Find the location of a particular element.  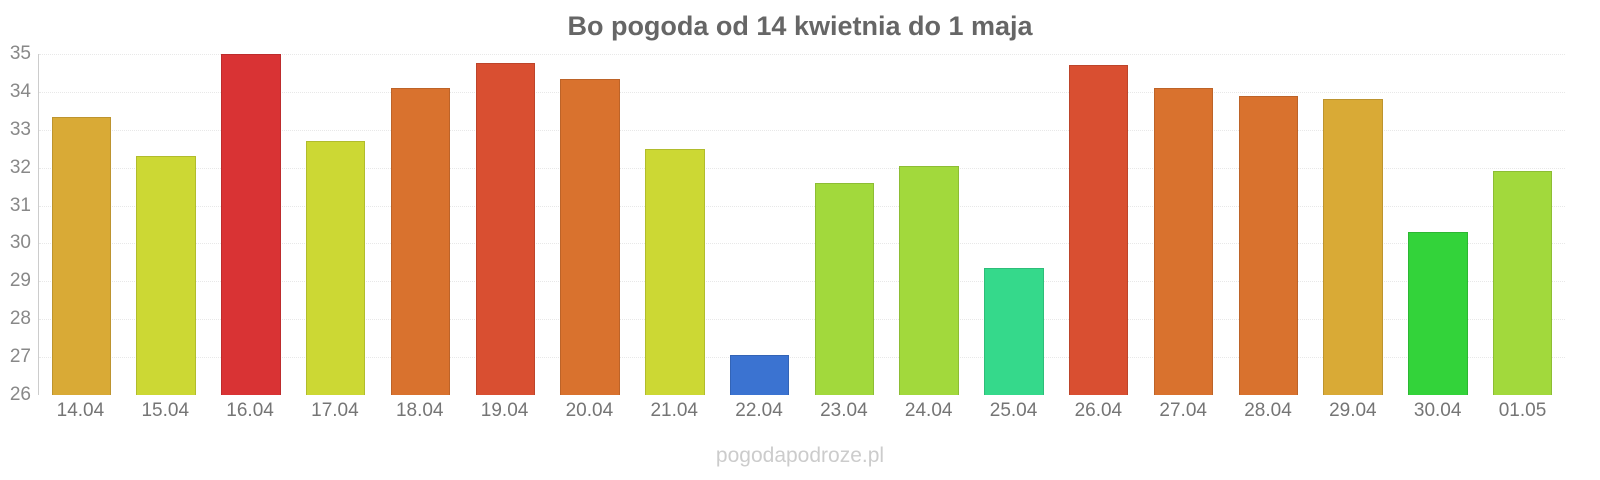

bar-19.04 is located at coordinates (505, 229).